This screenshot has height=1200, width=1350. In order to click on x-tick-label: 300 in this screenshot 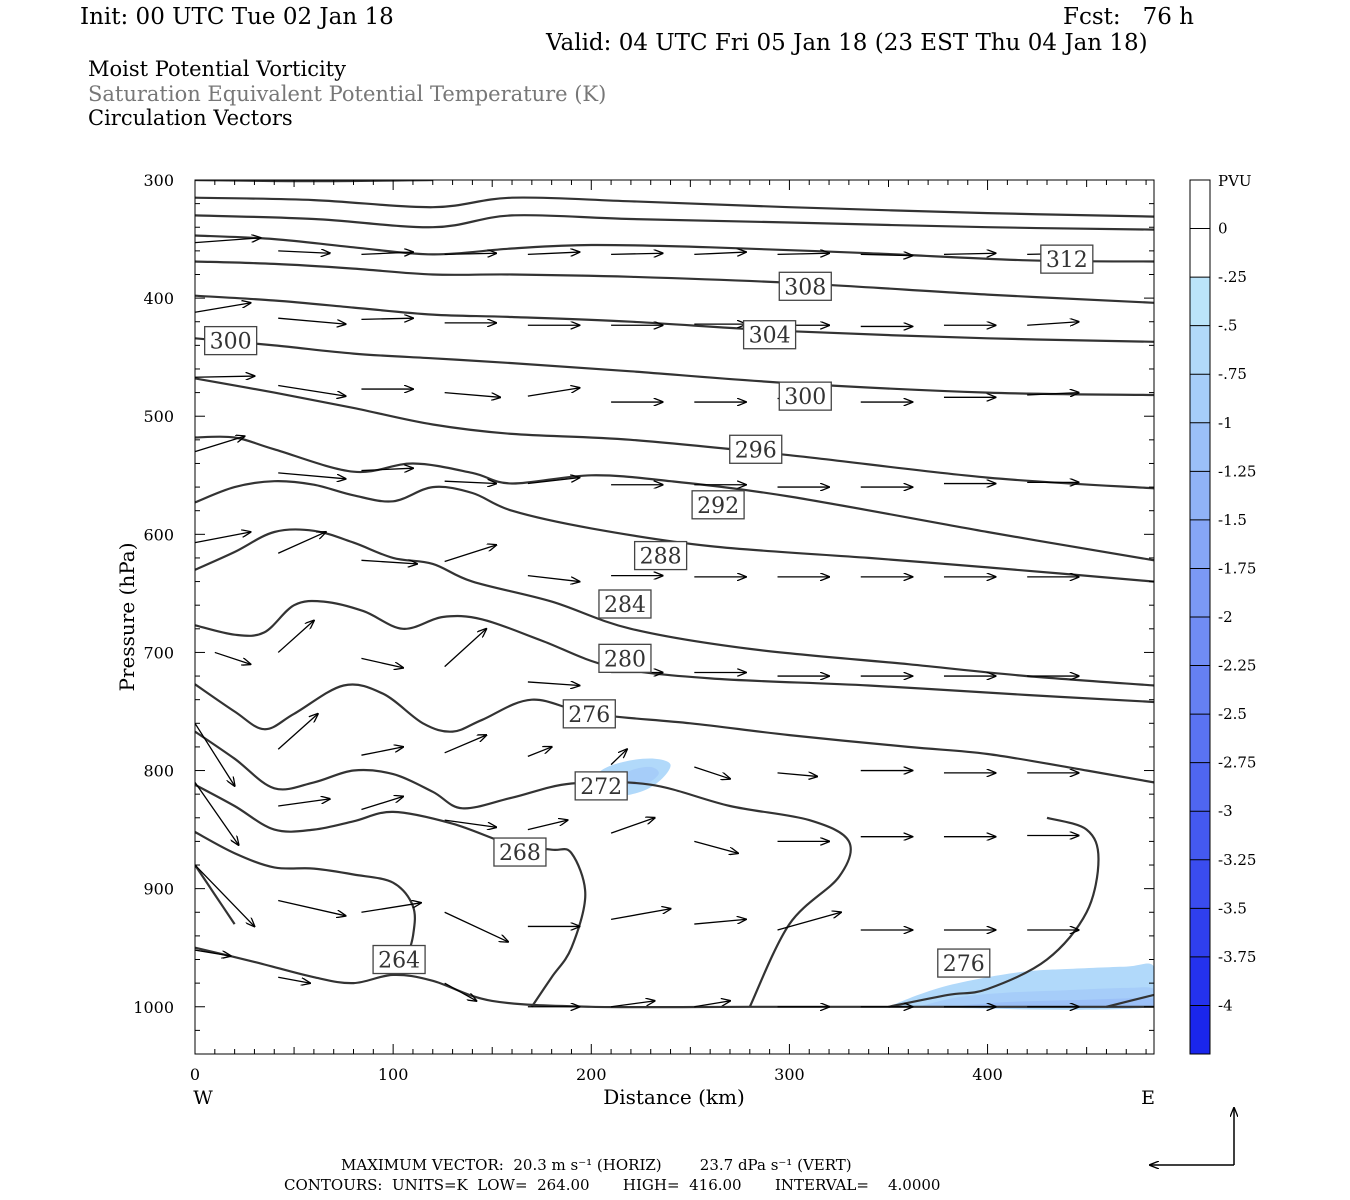, I will do `click(789, 1074)`.